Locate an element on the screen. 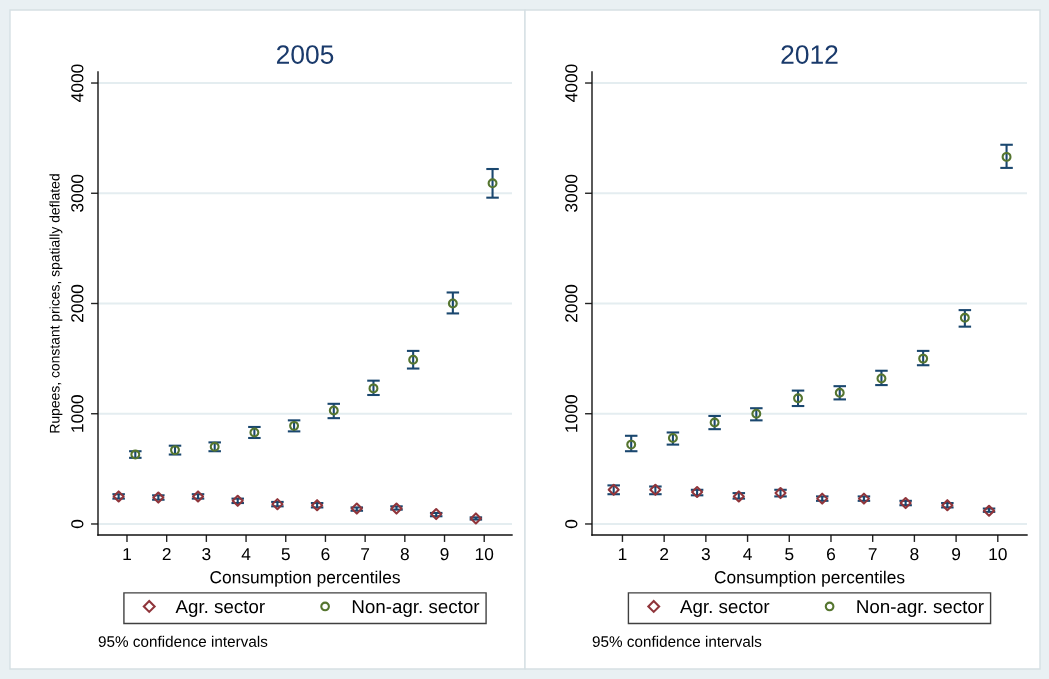 The image size is (1049, 679). y-axis-title: Rupees, constant prices, spatially deflated is located at coordinates (56, 303).